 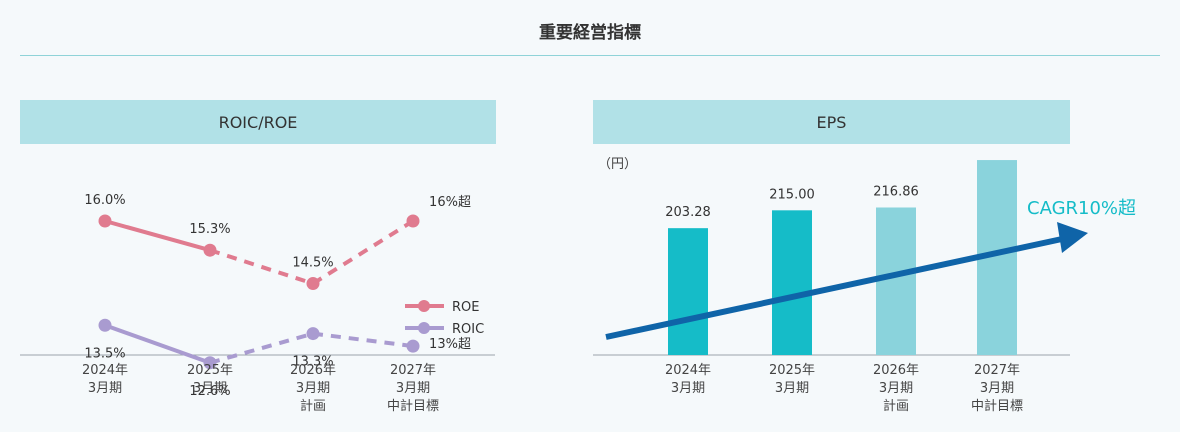 I want to click on roe-legend-label: ROE, so click(x=465, y=307).